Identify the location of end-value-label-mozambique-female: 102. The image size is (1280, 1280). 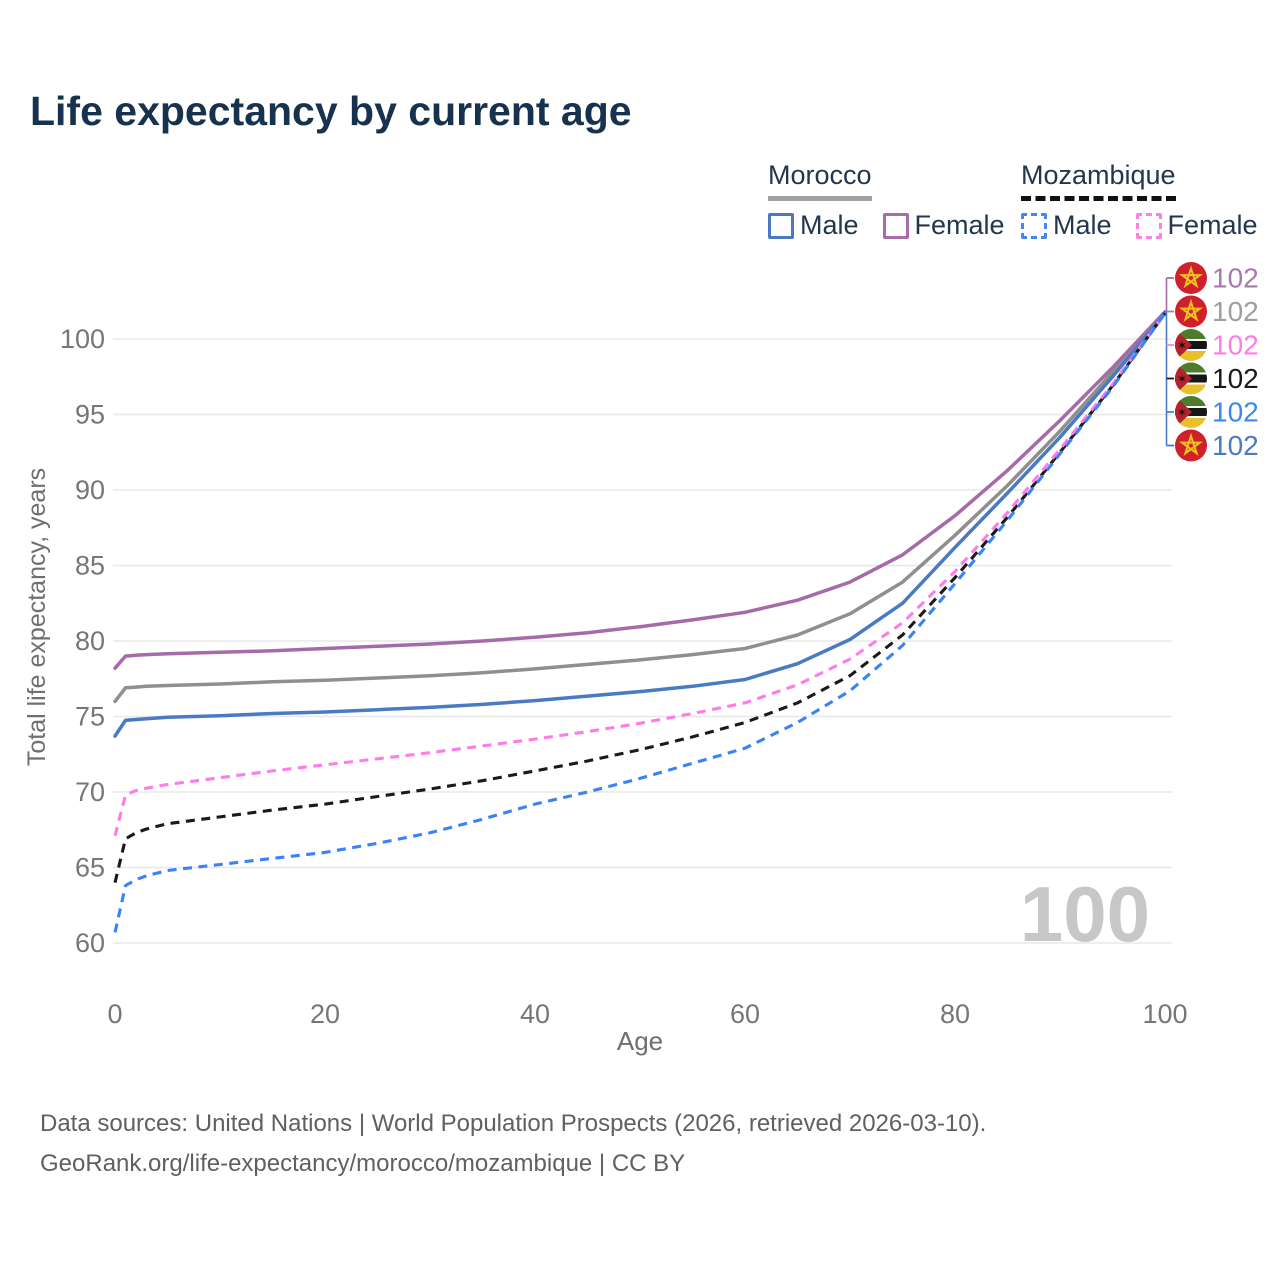
(1235, 345).